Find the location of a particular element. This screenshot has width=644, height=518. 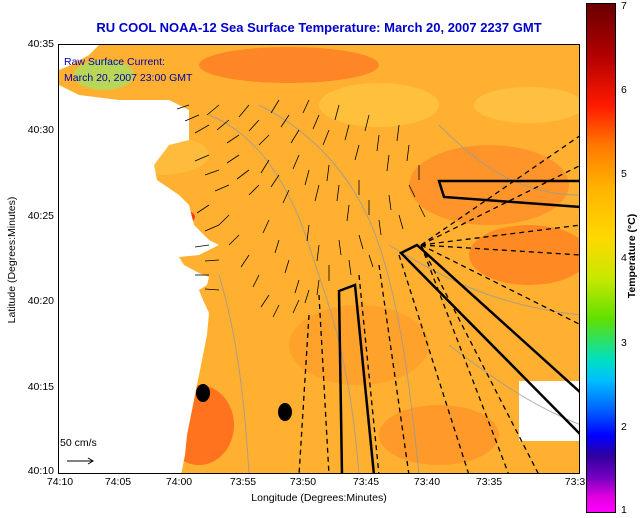

x-tick-label: 73:50 is located at coordinates (303, 482).